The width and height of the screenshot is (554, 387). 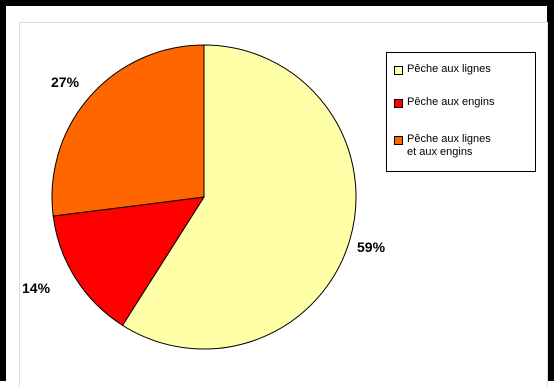 I want to click on slice-lignes-engins, so click(x=128, y=130).